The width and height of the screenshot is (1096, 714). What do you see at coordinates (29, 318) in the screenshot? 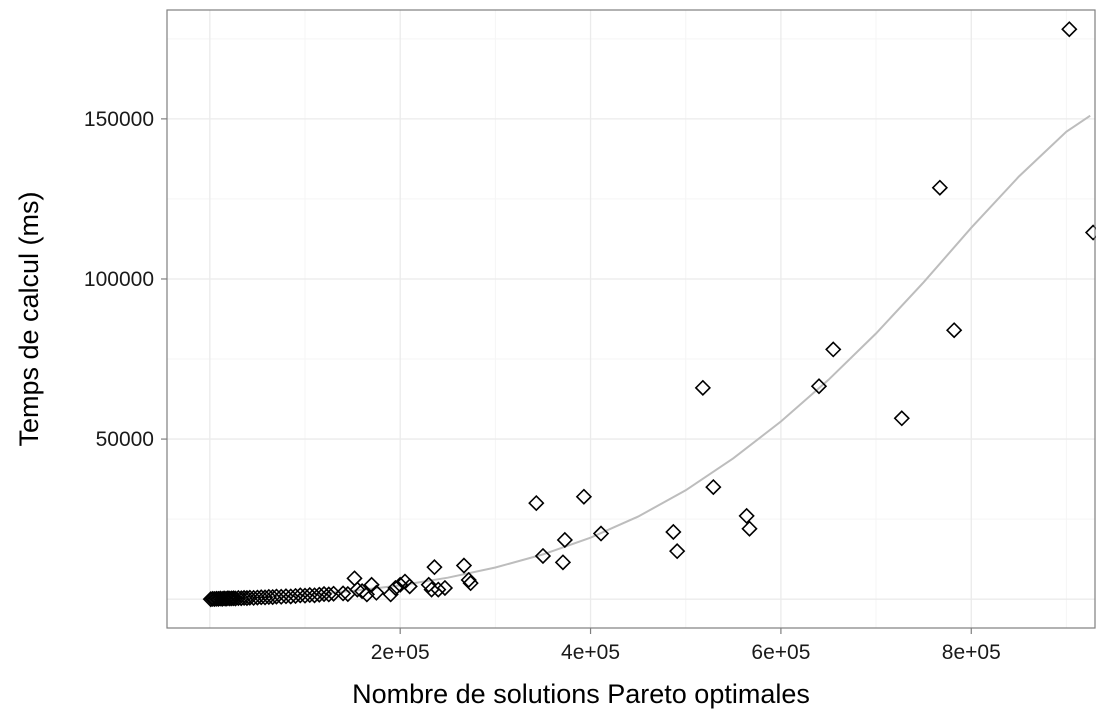
I see `y-axis-title: Temps de calcul (ms)` at bounding box center [29, 318].